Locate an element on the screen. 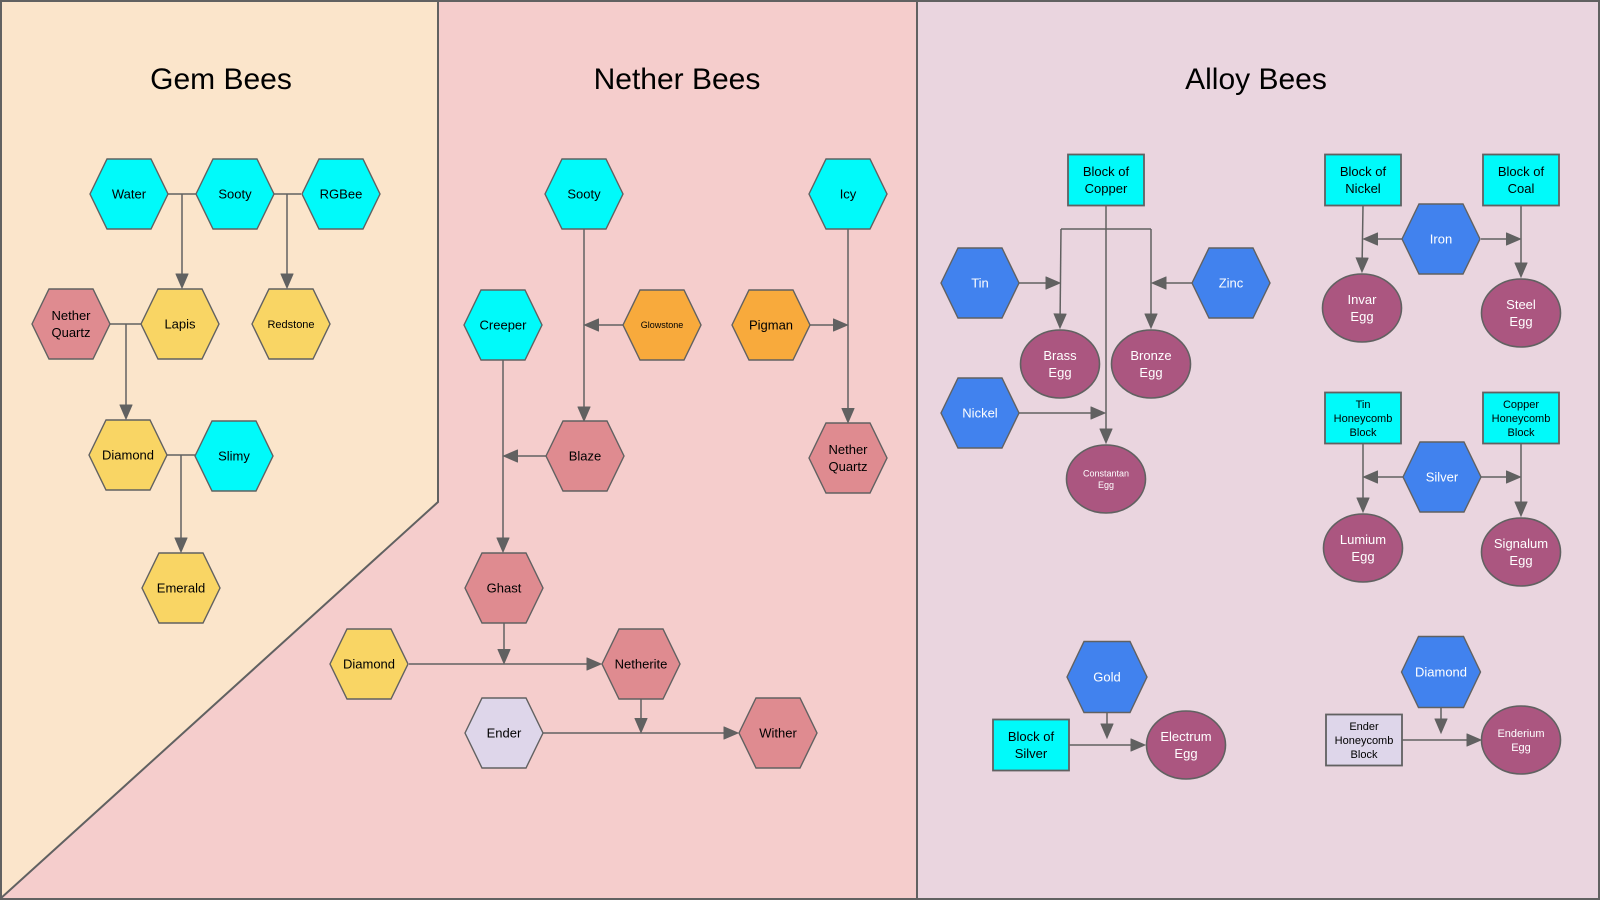  svg-text: Icy is located at coordinates (848, 194).